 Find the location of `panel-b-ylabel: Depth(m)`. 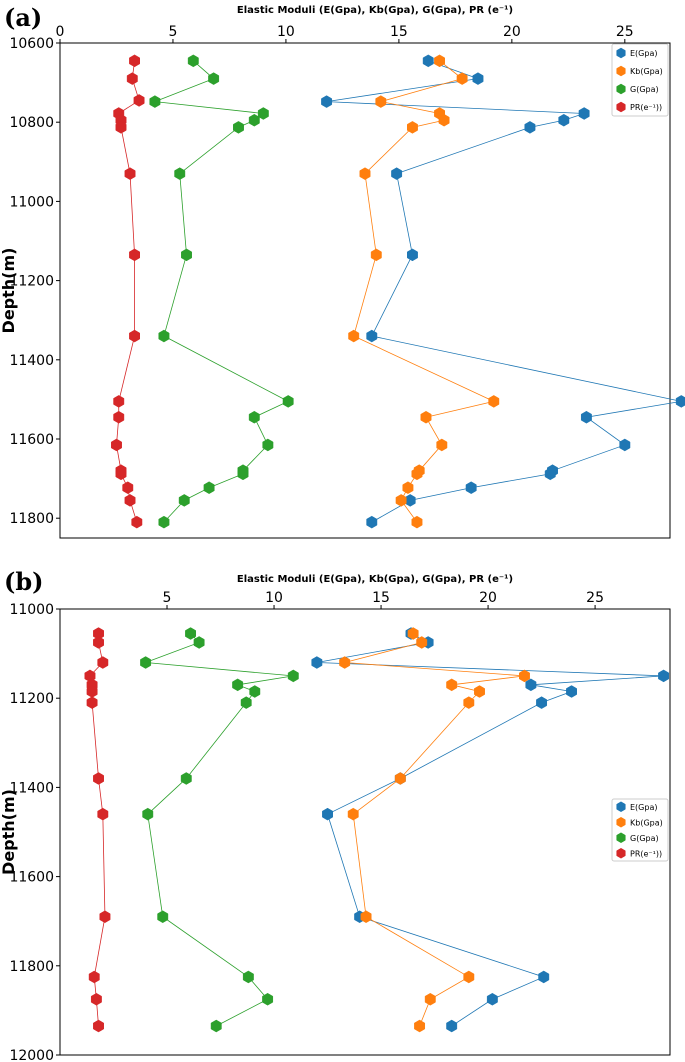

panel-b-ylabel: Depth(m) is located at coordinates (9, 832).